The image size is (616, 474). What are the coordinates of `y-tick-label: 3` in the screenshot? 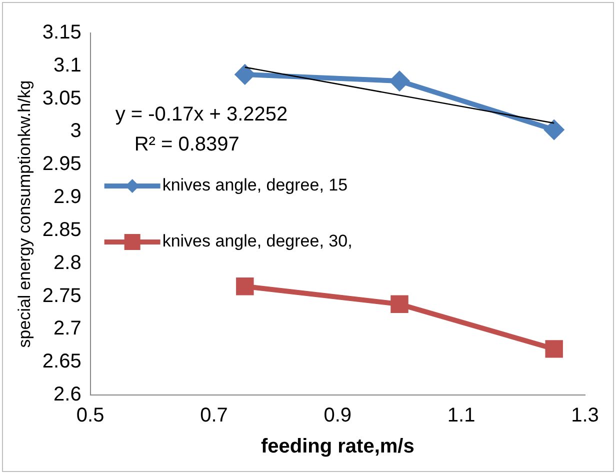 It's located at (76, 131).